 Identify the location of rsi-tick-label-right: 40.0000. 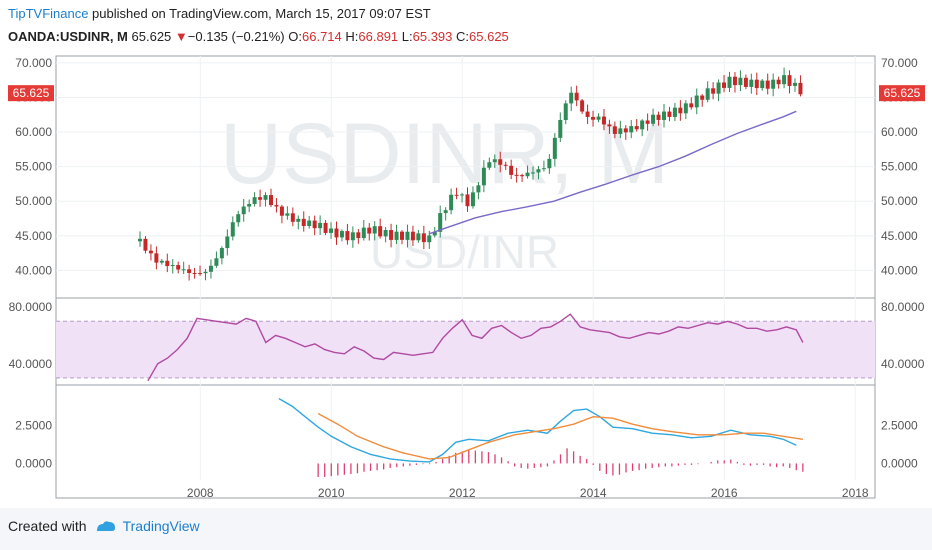
(903, 364).